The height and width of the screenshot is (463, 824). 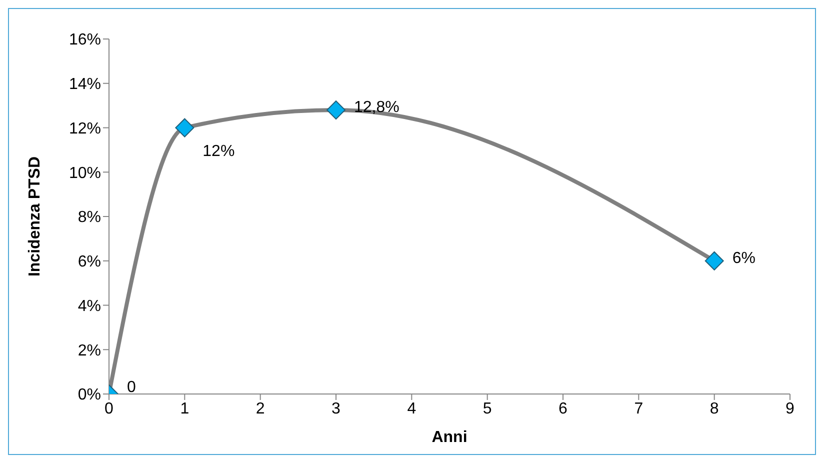 I want to click on y-tick-label: 6%, so click(x=89, y=262).